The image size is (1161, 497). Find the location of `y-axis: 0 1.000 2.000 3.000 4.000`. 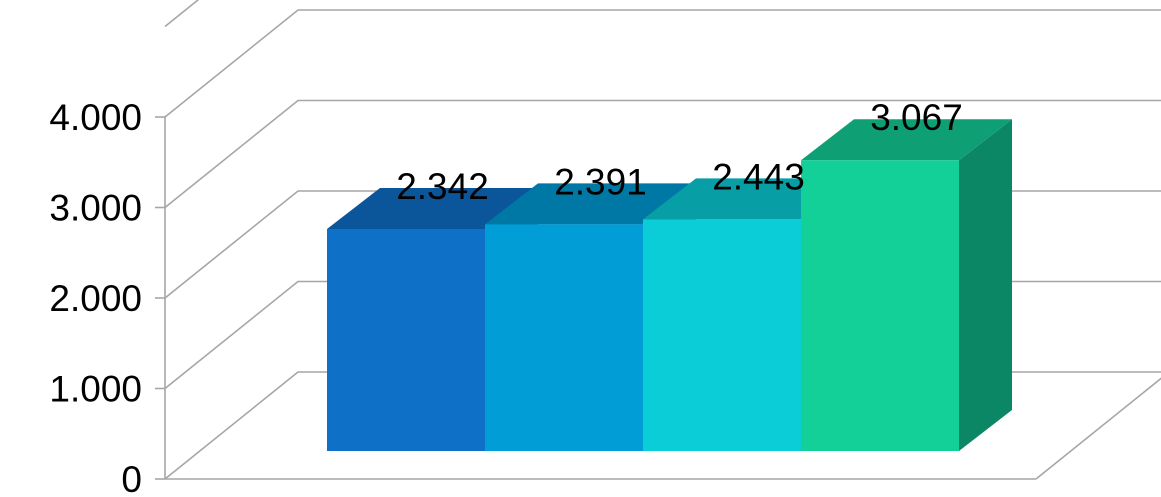

y-axis: 0 1.000 2.000 3.000 4.000 is located at coordinates (95, 297).